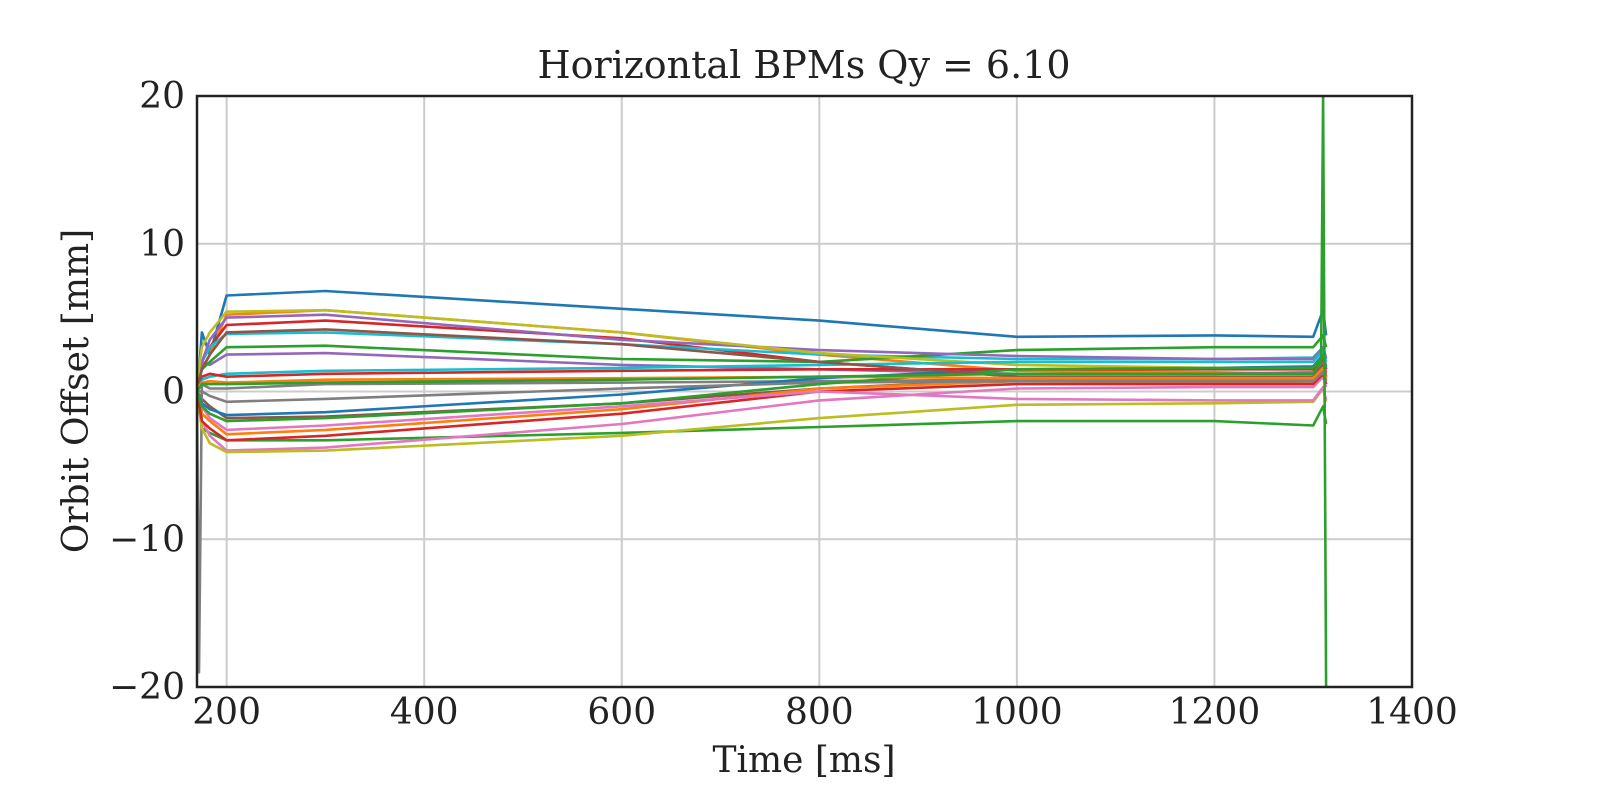  Describe the element at coordinates (147, 392) in the screenshot. I see `y-axis-ticks: 20 10 0 −10 −20` at that location.